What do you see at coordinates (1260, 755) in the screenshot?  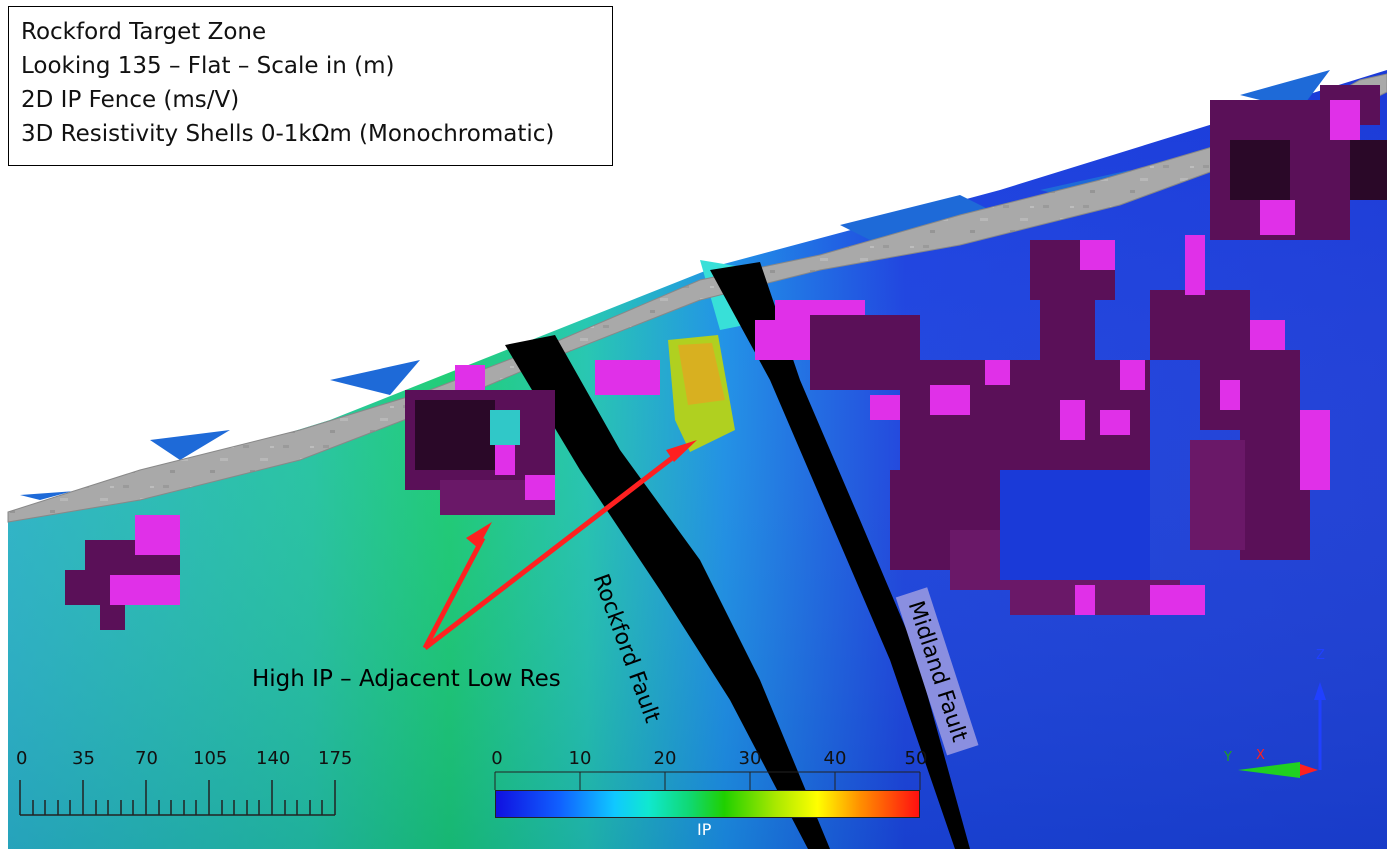 I see `axis-x-label: X` at bounding box center [1260, 755].